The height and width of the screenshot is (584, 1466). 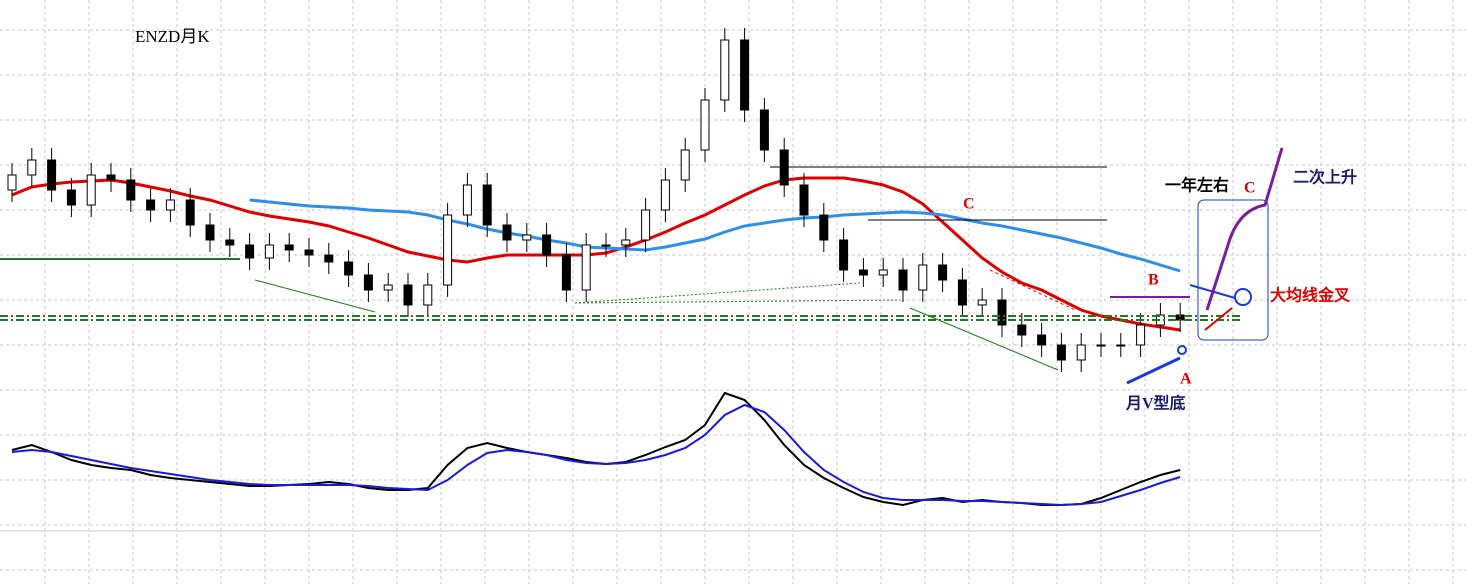 I want to click on annotation: B, so click(x=1153, y=280).